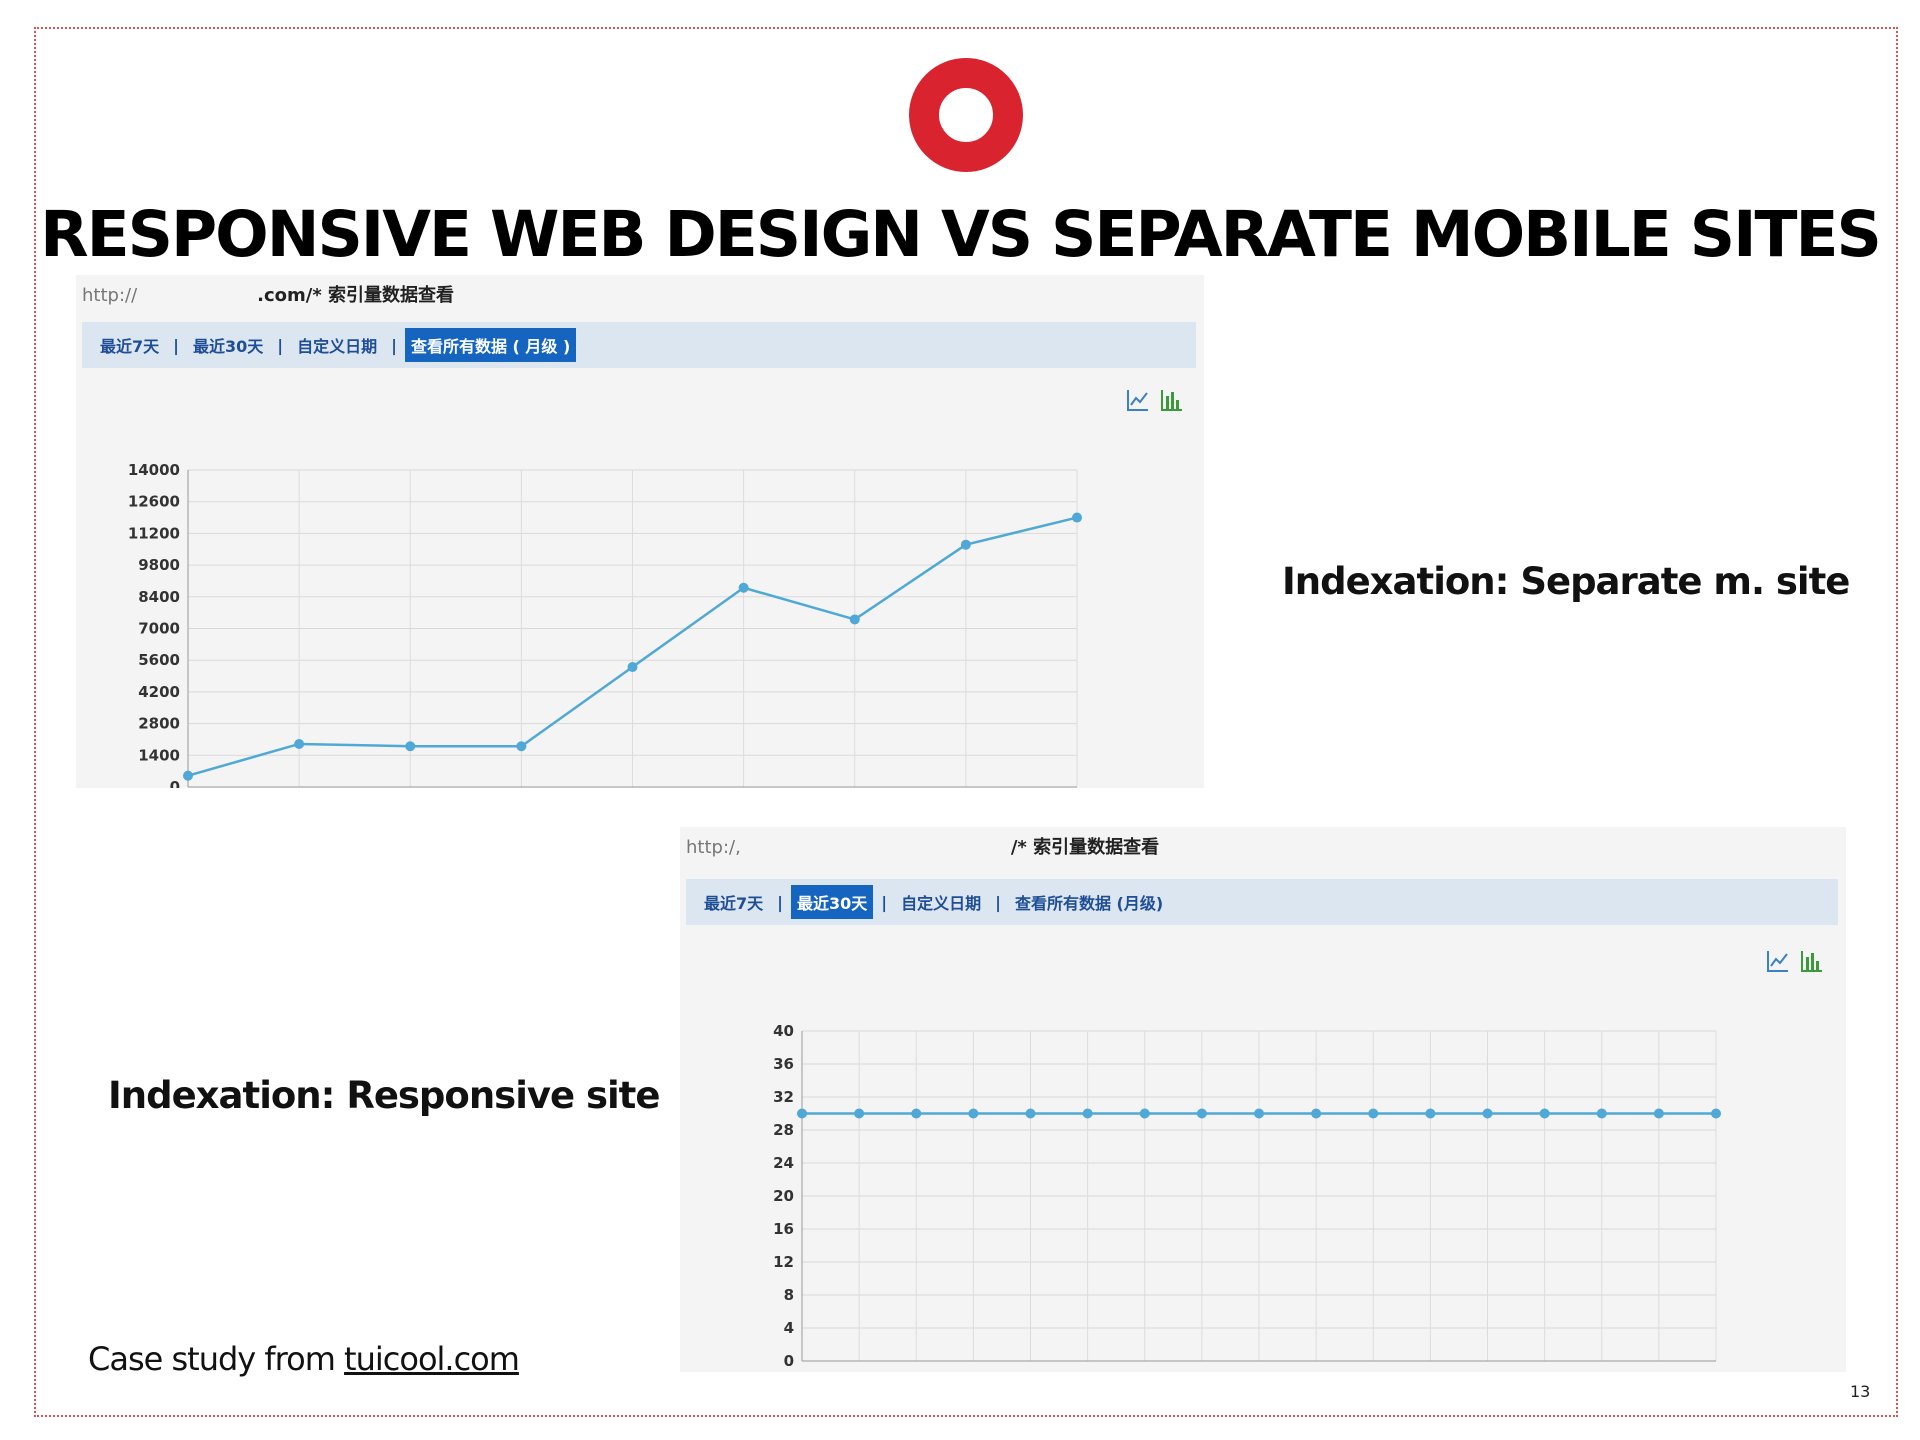 The width and height of the screenshot is (1920, 1440). Describe the element at coordinates (154, 470) in the screenshot. I see `y-tick-label: 14000` at that location.